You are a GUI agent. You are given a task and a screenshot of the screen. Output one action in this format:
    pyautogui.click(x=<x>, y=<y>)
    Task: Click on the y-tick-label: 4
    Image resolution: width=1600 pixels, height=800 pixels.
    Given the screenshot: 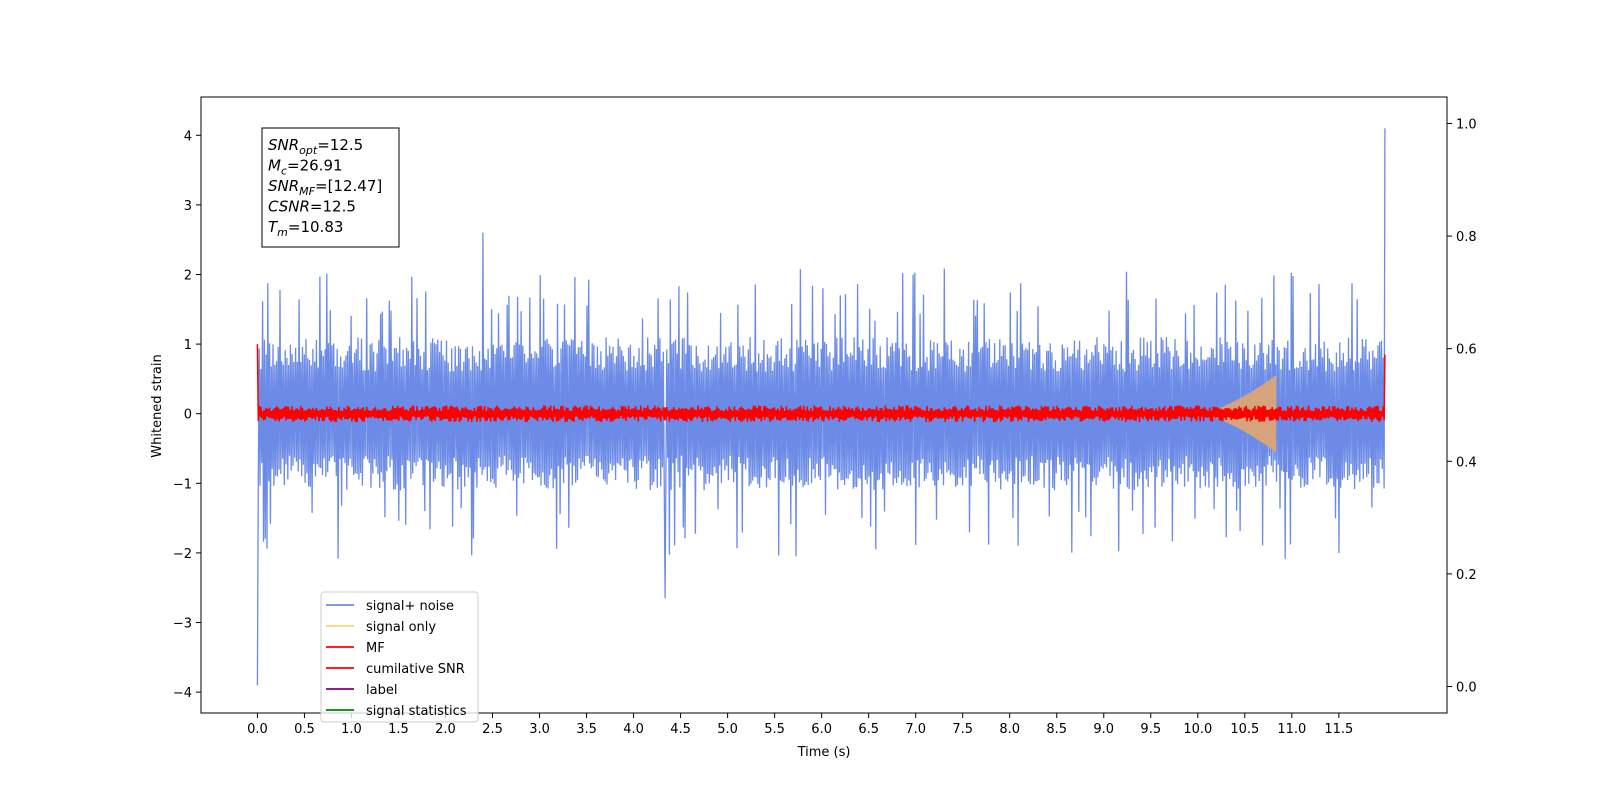 What is the action you would take?
    pyautogui.click(x=188, y=136)
    